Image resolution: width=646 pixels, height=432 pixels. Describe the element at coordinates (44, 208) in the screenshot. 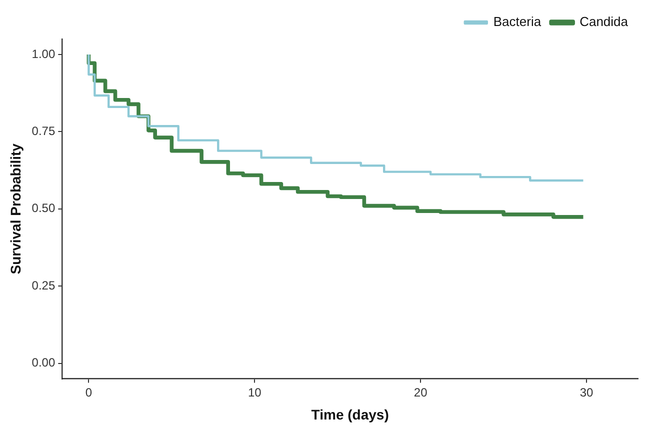

I see `y-tick-label: 0.50` at that location.